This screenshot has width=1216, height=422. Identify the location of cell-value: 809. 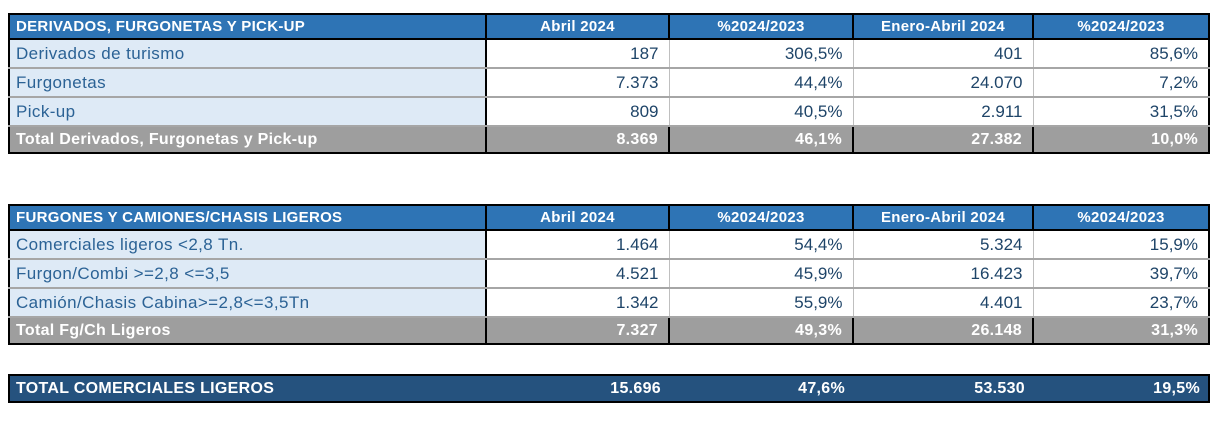
(578, 112).